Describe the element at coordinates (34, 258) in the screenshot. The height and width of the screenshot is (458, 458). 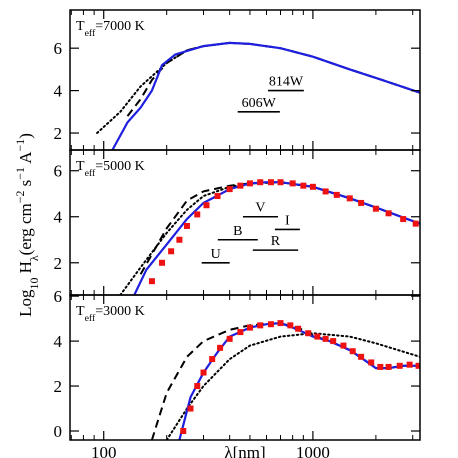
I see `label-part: λ` at that location.